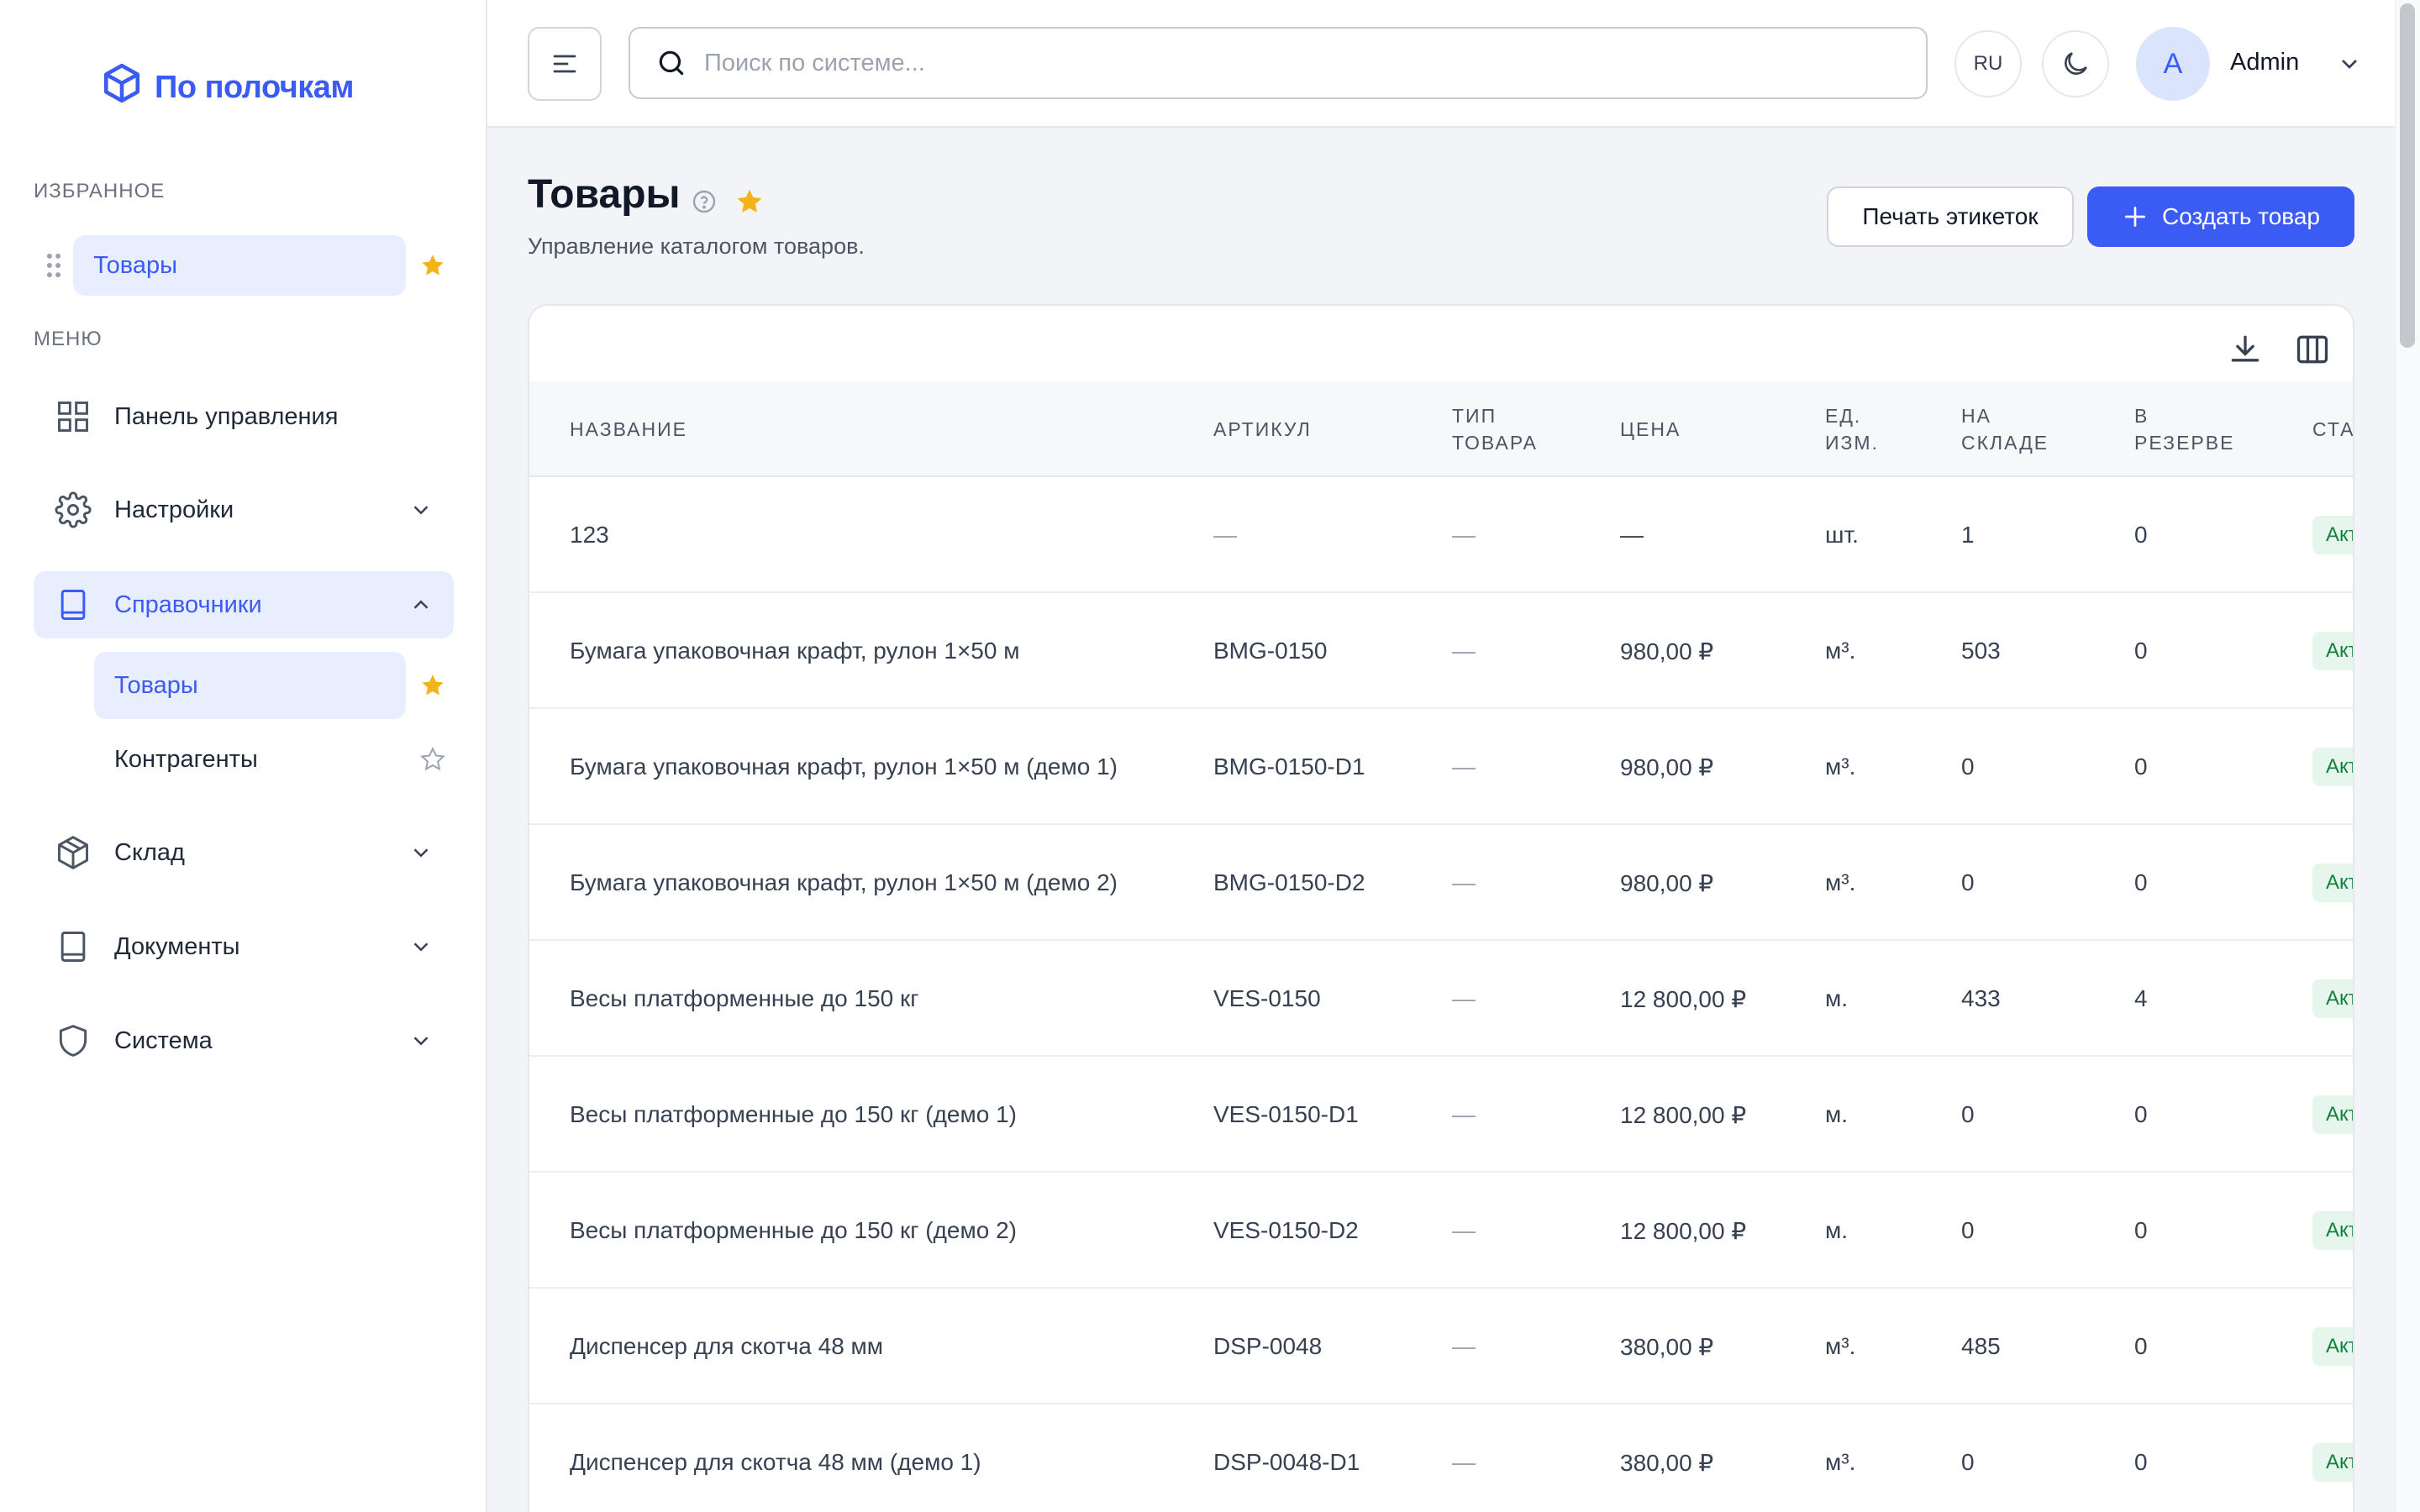 This screenshot has height=1512, width=2420. What do you see at coordinates (1852, 429) in the screenshot?
I see `column-header-unit: Ед. изм.` at bounding box center [1852, 429].